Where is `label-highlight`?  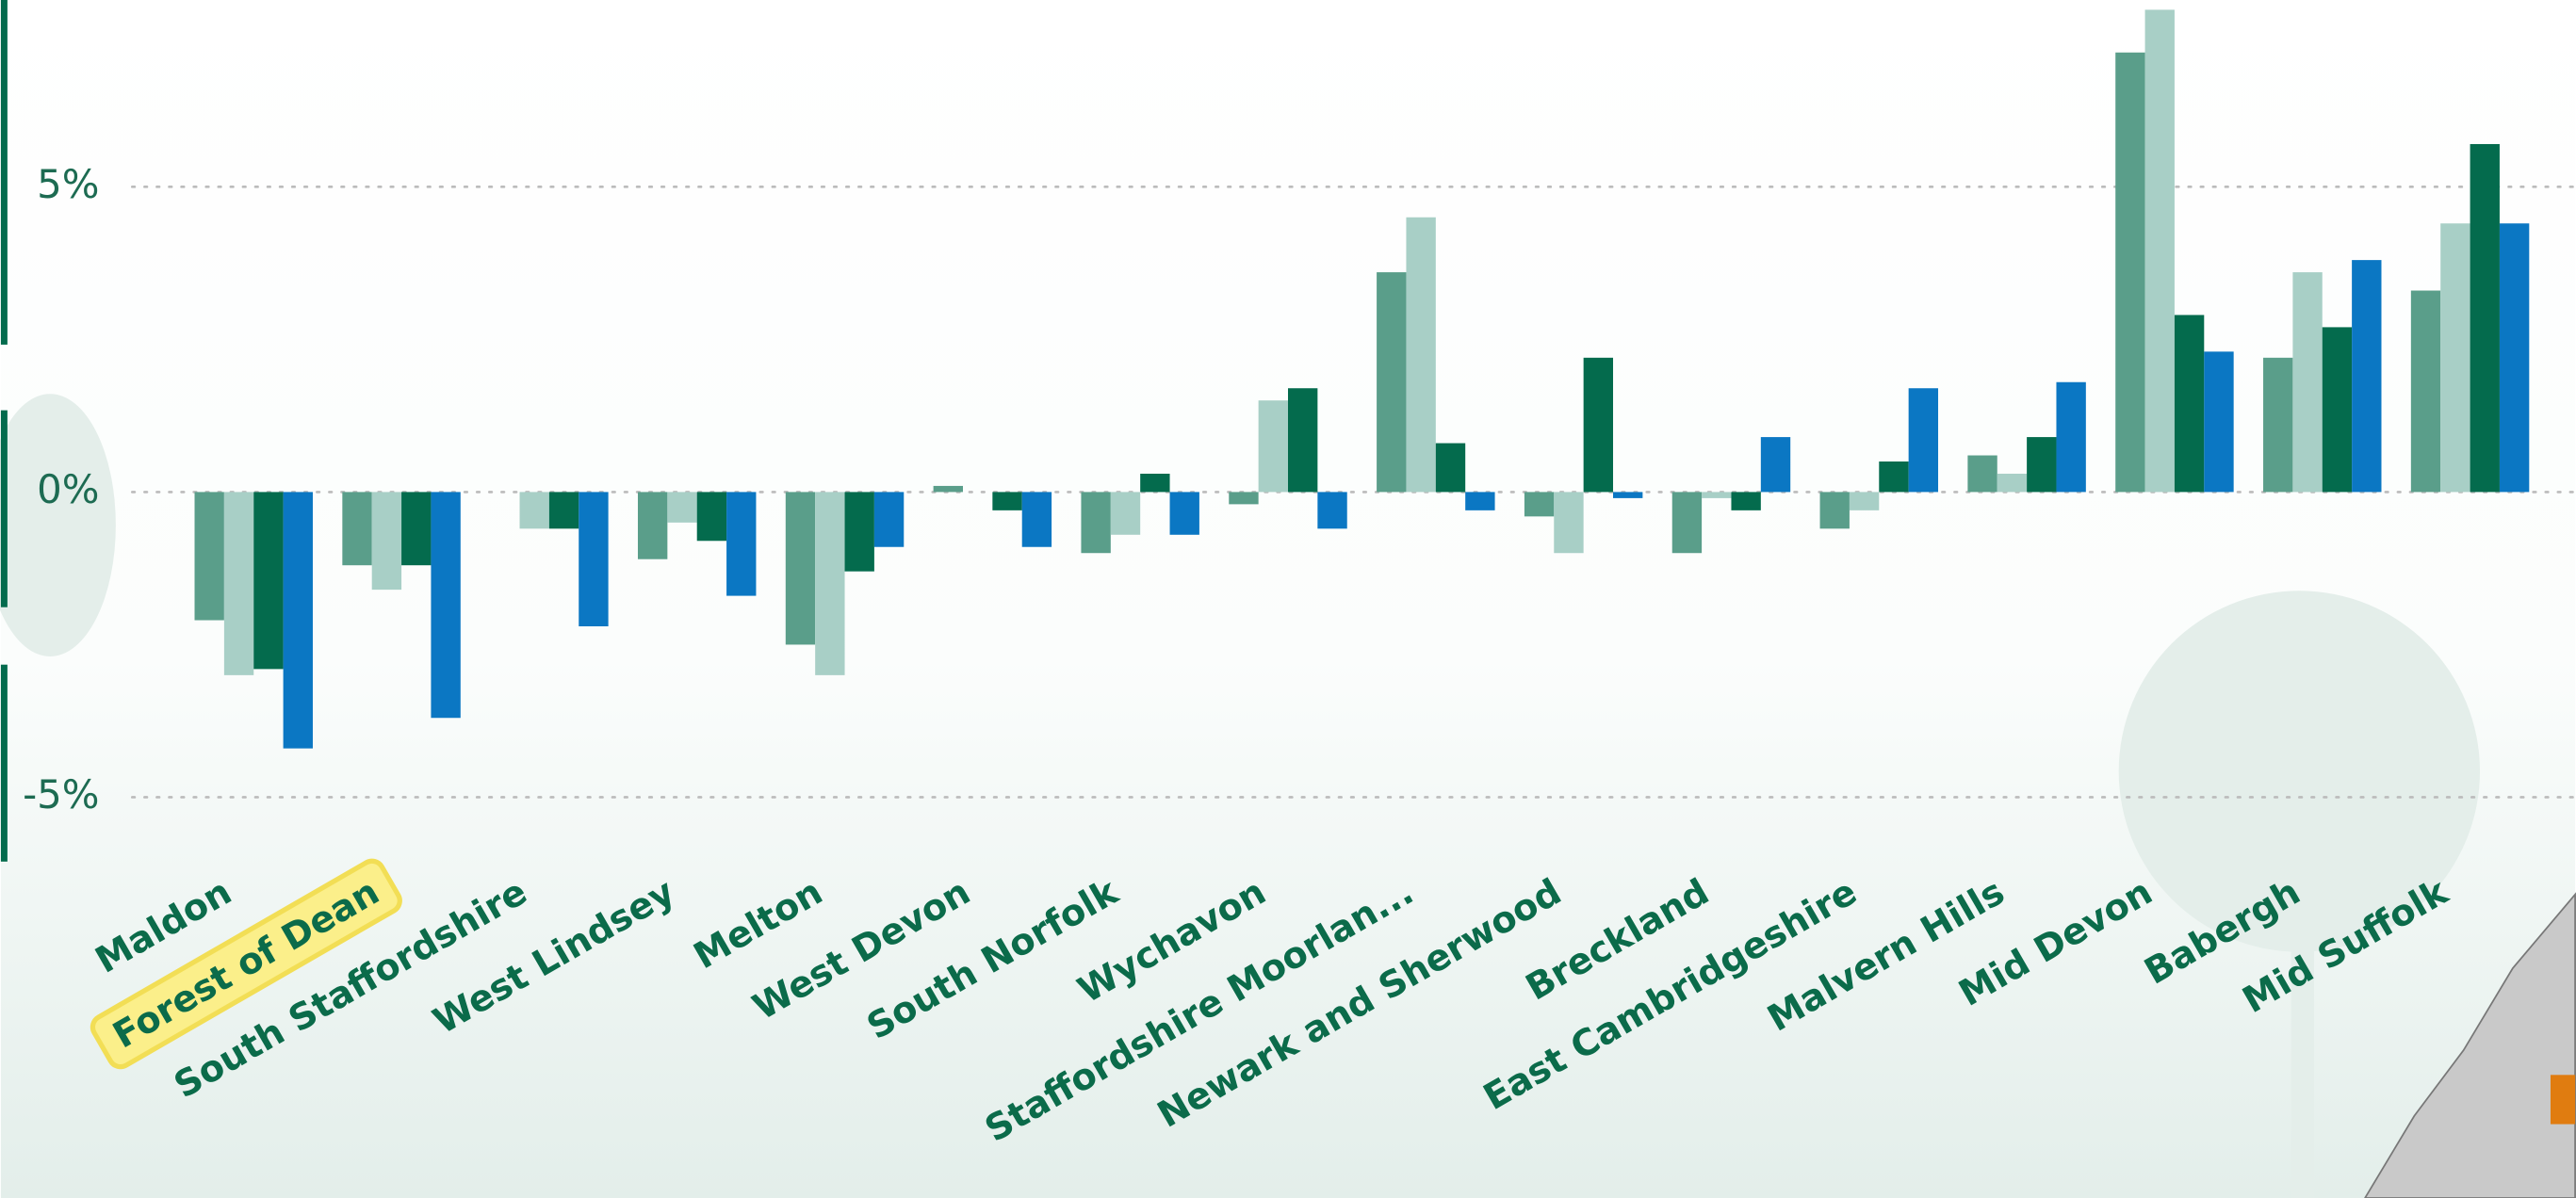 label-highlight is located at coordinates (246, 964).